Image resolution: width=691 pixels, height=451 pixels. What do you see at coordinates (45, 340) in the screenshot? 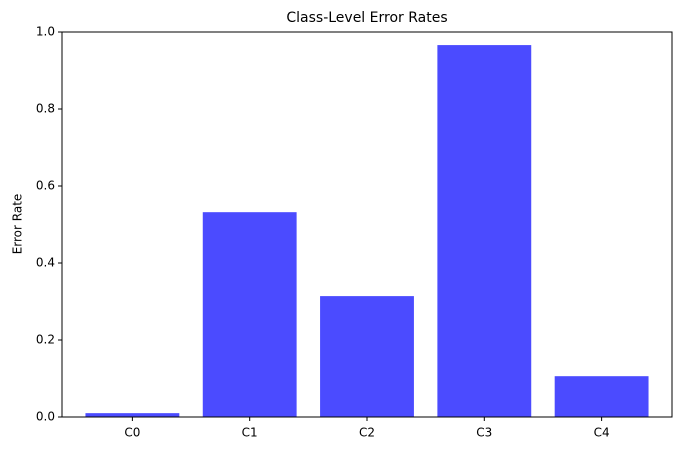
I see `y-tick-label: 0.2` at bounding box center [45, 340].